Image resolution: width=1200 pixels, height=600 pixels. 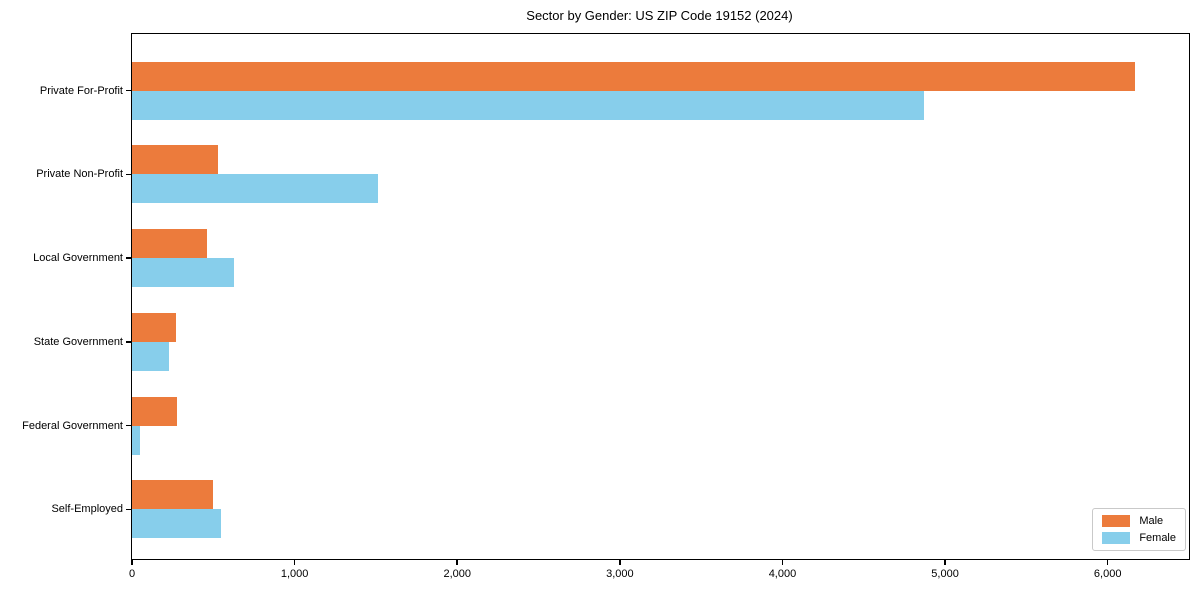 What do you see at coordinates (528, 105) in the screenshot?
I see `bar-female-private-for-profit` at bounding box center [528, 105].